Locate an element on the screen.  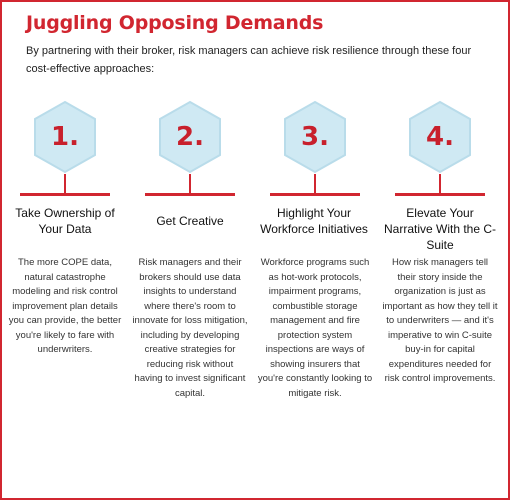
step-4-hexagon: 4. is located at coordinates (440, 137).